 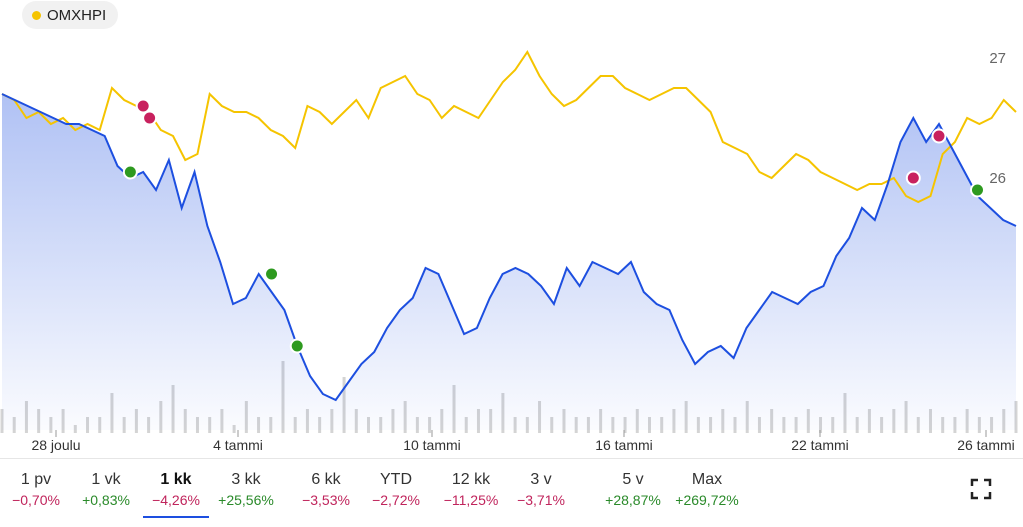 What do you see at coordinates (176, 500) in the screenshot?
I see `range-change: −4,26%` at bounding box center [176, 500].